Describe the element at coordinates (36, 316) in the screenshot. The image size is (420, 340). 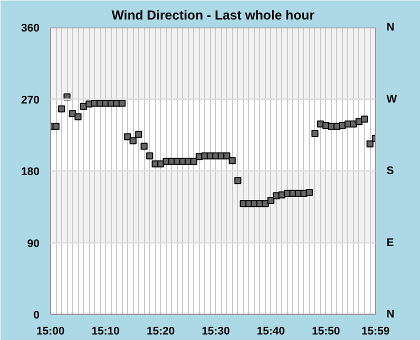
I see `y-tick-label: 0` at that location.